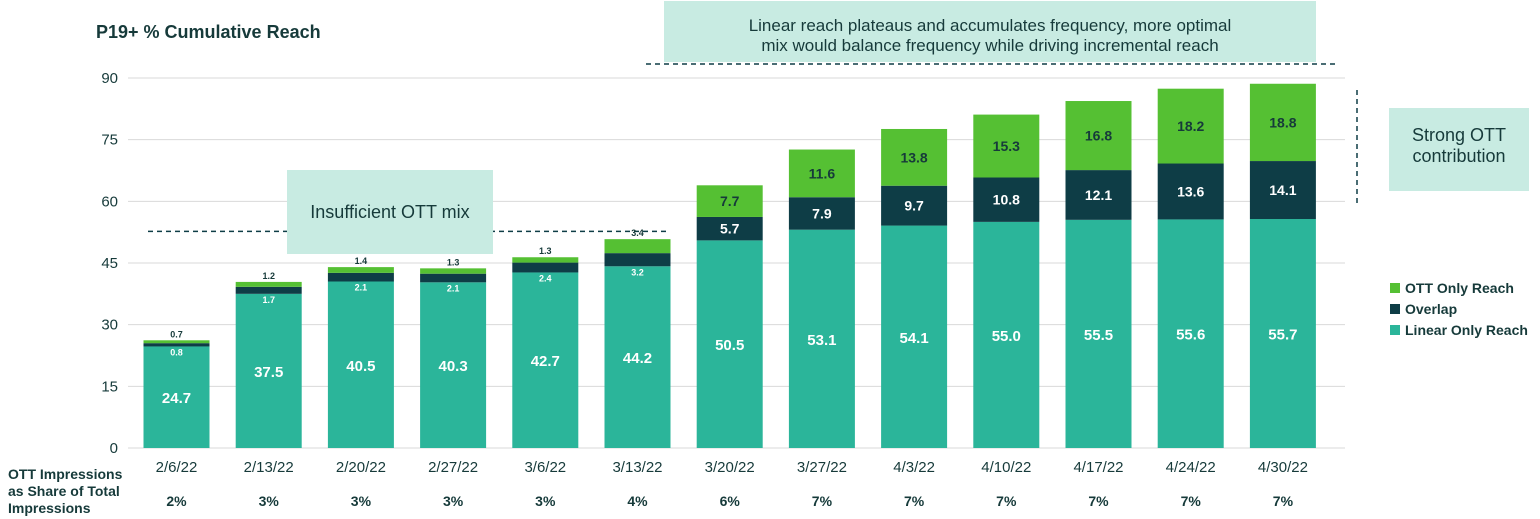  Describe the element at coordinates (453, 467) in the screenshot. I see `x-tick-label: 2/27/22` at that location.